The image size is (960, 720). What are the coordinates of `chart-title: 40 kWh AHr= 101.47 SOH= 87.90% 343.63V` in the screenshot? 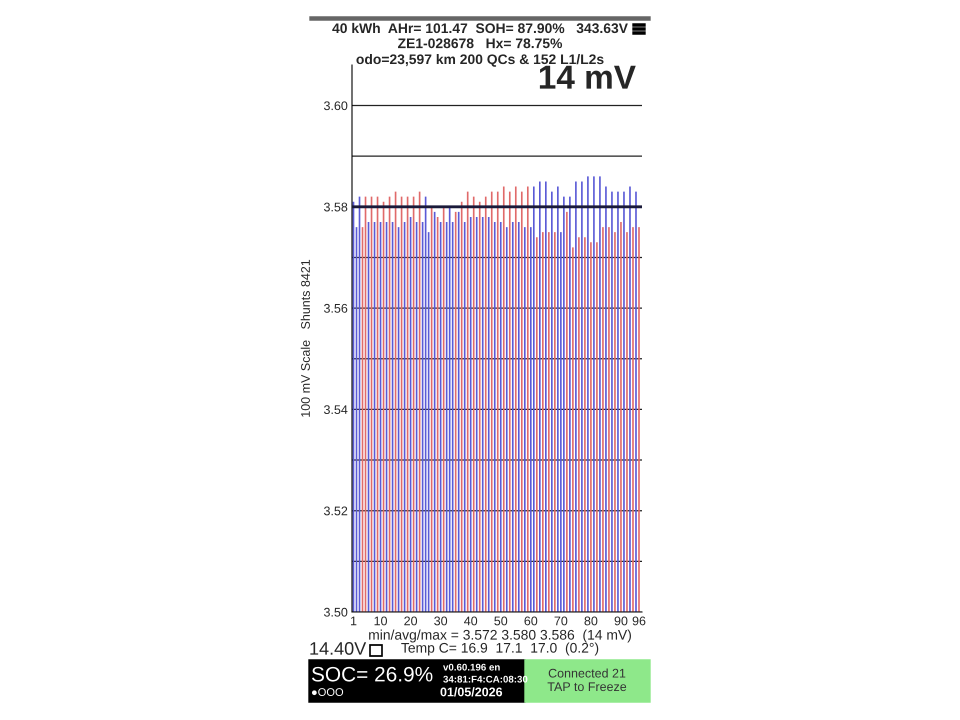 It's located at (480, 28).